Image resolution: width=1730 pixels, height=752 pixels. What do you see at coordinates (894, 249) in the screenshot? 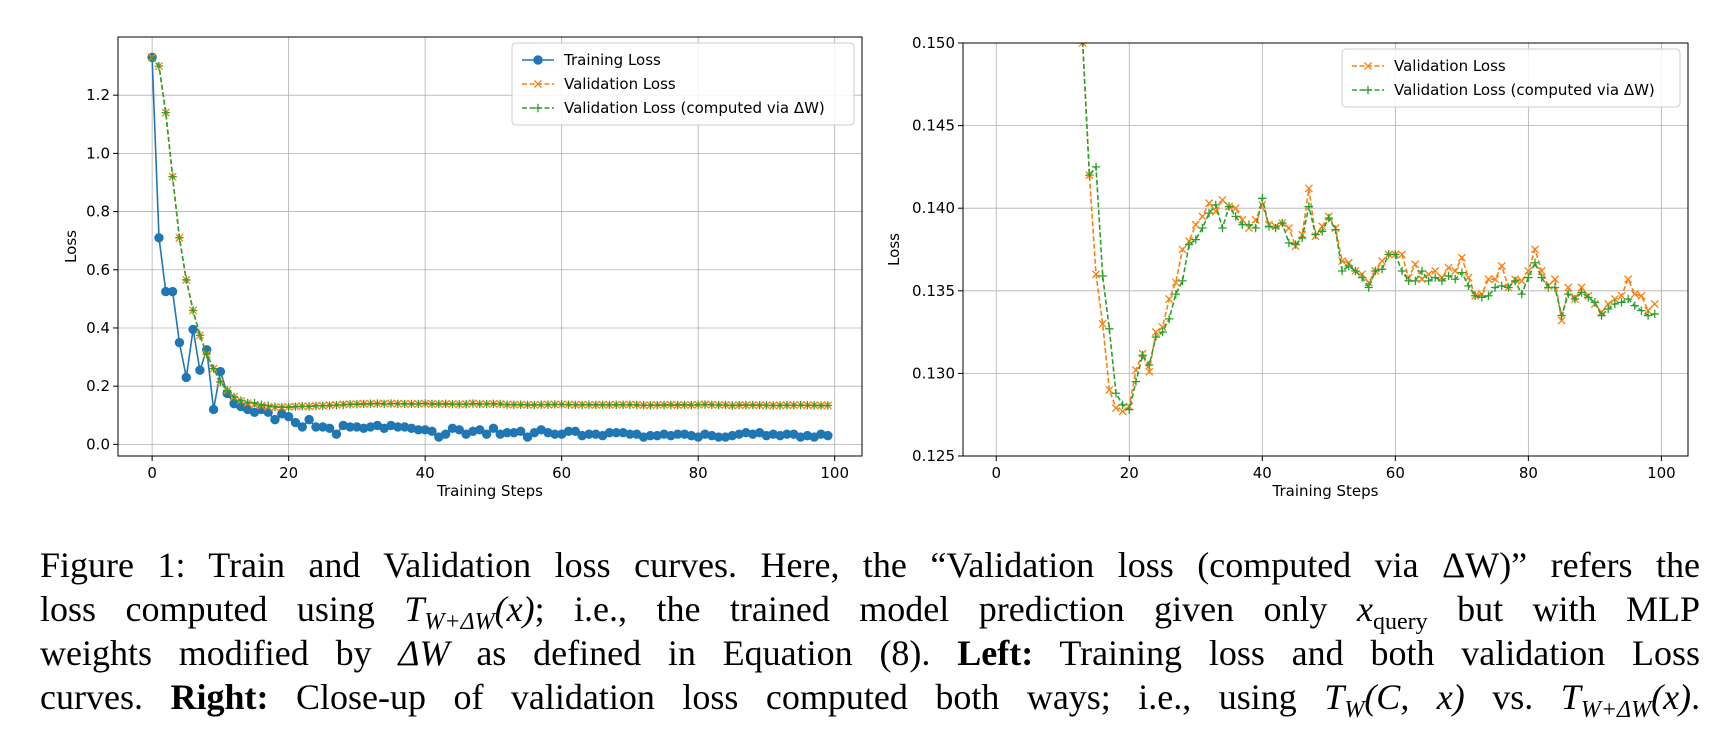
I see `right-y-axis-label: Loss` at bounding box center [894, 249].